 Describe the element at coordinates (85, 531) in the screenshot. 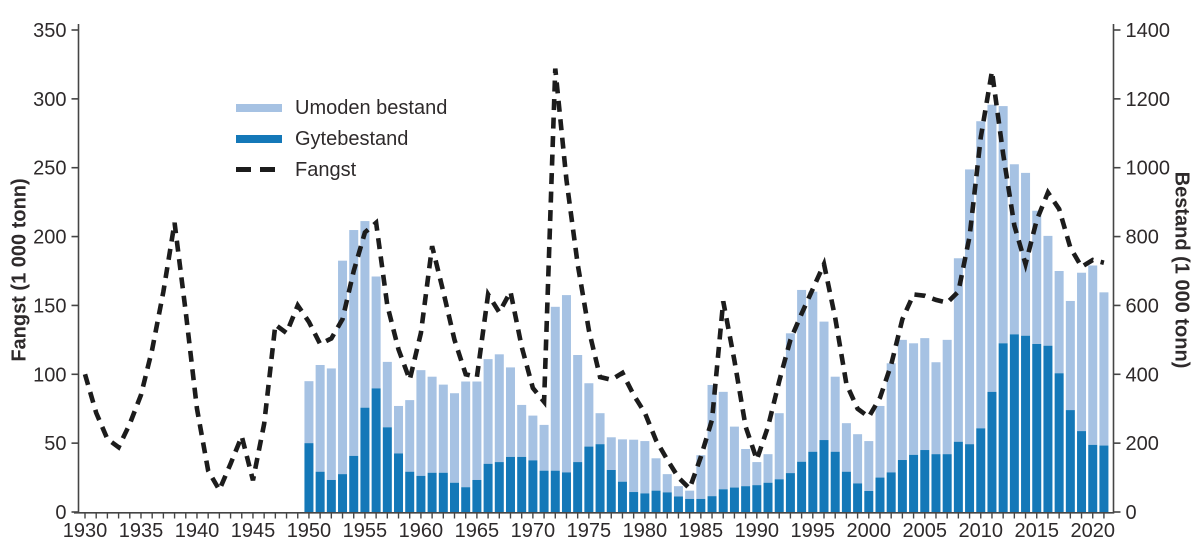

I see `x-axis-tick-1930: 1930` at that location.